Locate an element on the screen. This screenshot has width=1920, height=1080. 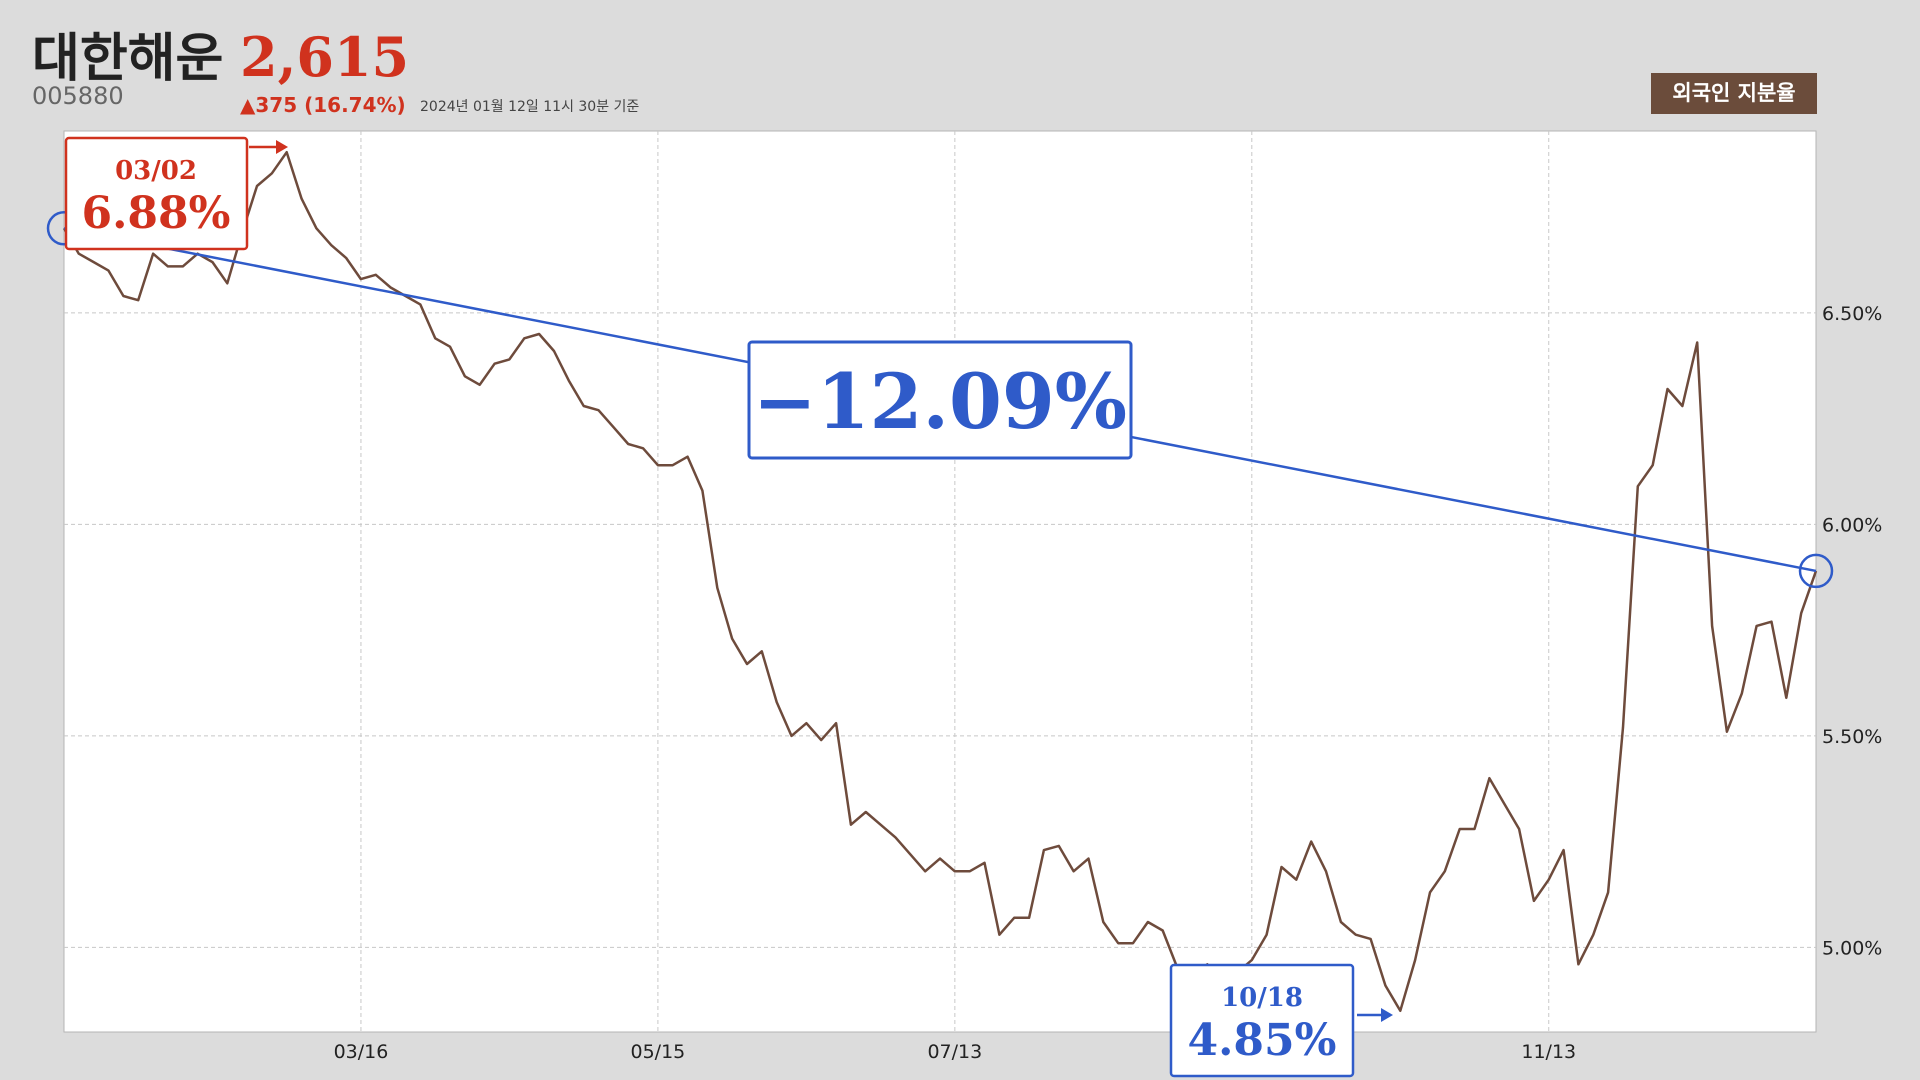
x-tick-label: 05/15 is located at coordinates (658, 1052).